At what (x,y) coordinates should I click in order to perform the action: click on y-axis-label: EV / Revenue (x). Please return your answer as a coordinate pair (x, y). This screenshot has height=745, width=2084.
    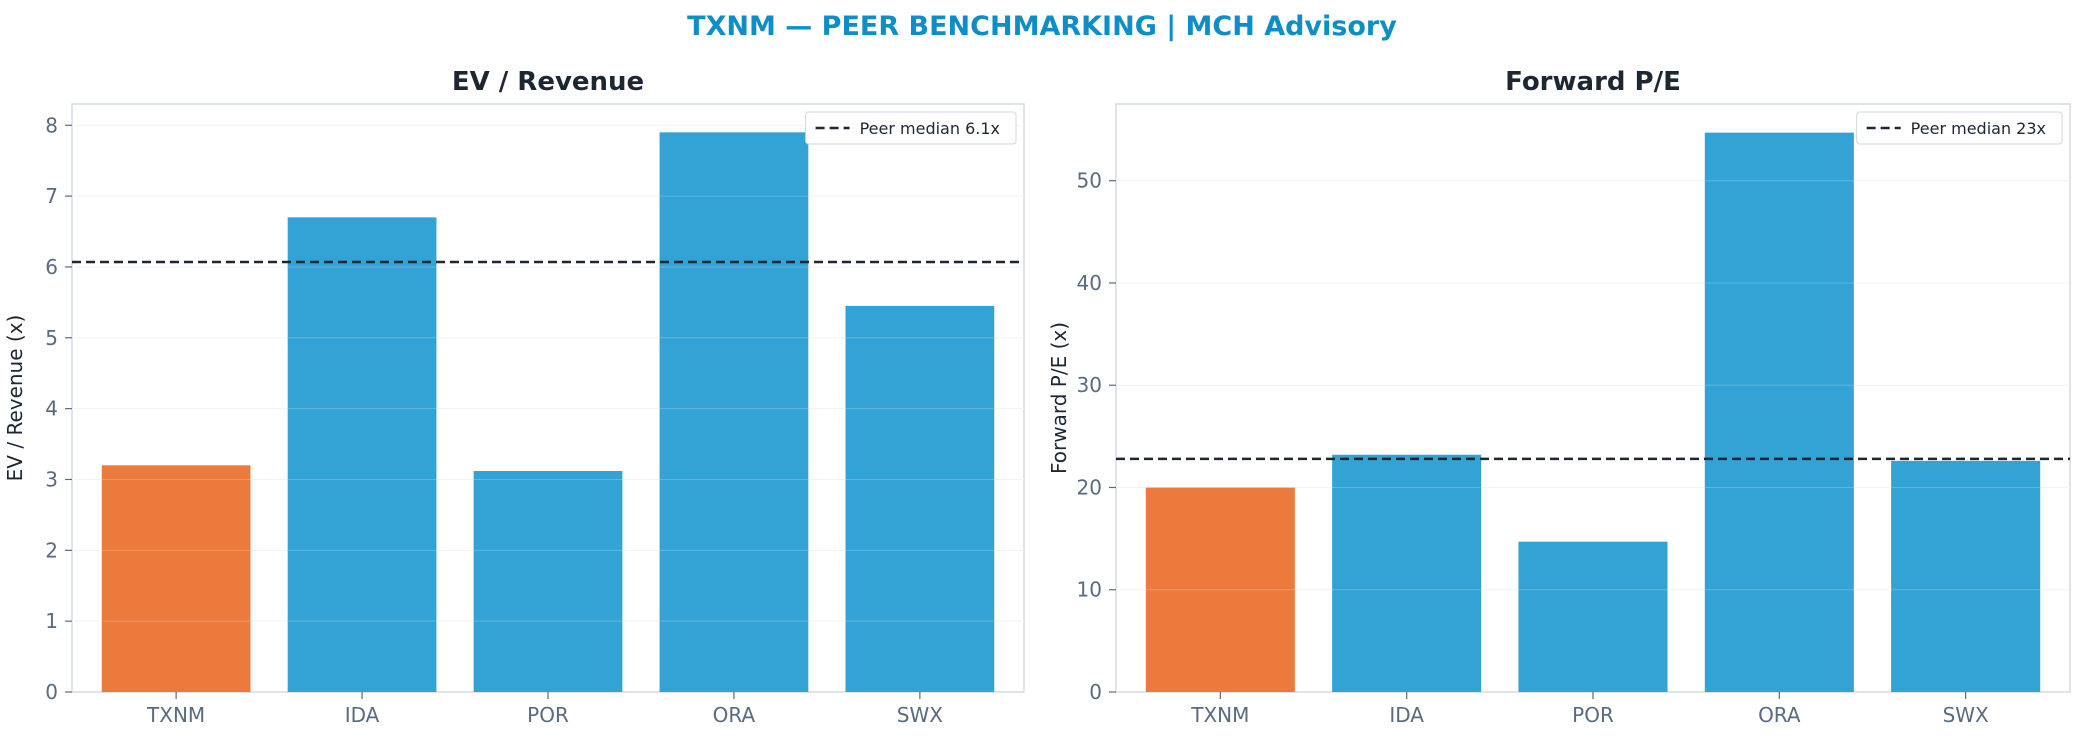
    Looking at the image, I should click on (15, 398).